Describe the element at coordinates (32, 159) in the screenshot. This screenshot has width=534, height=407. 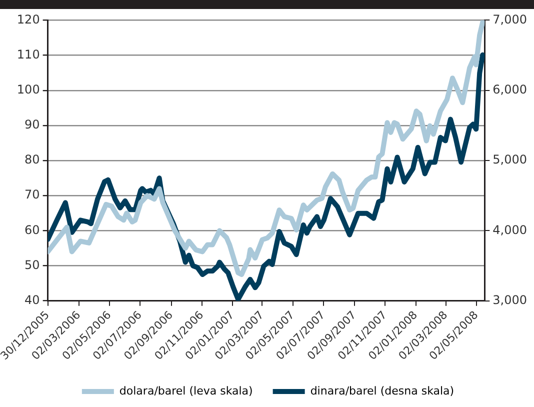
I see `y-tick-label: 80` at that location.